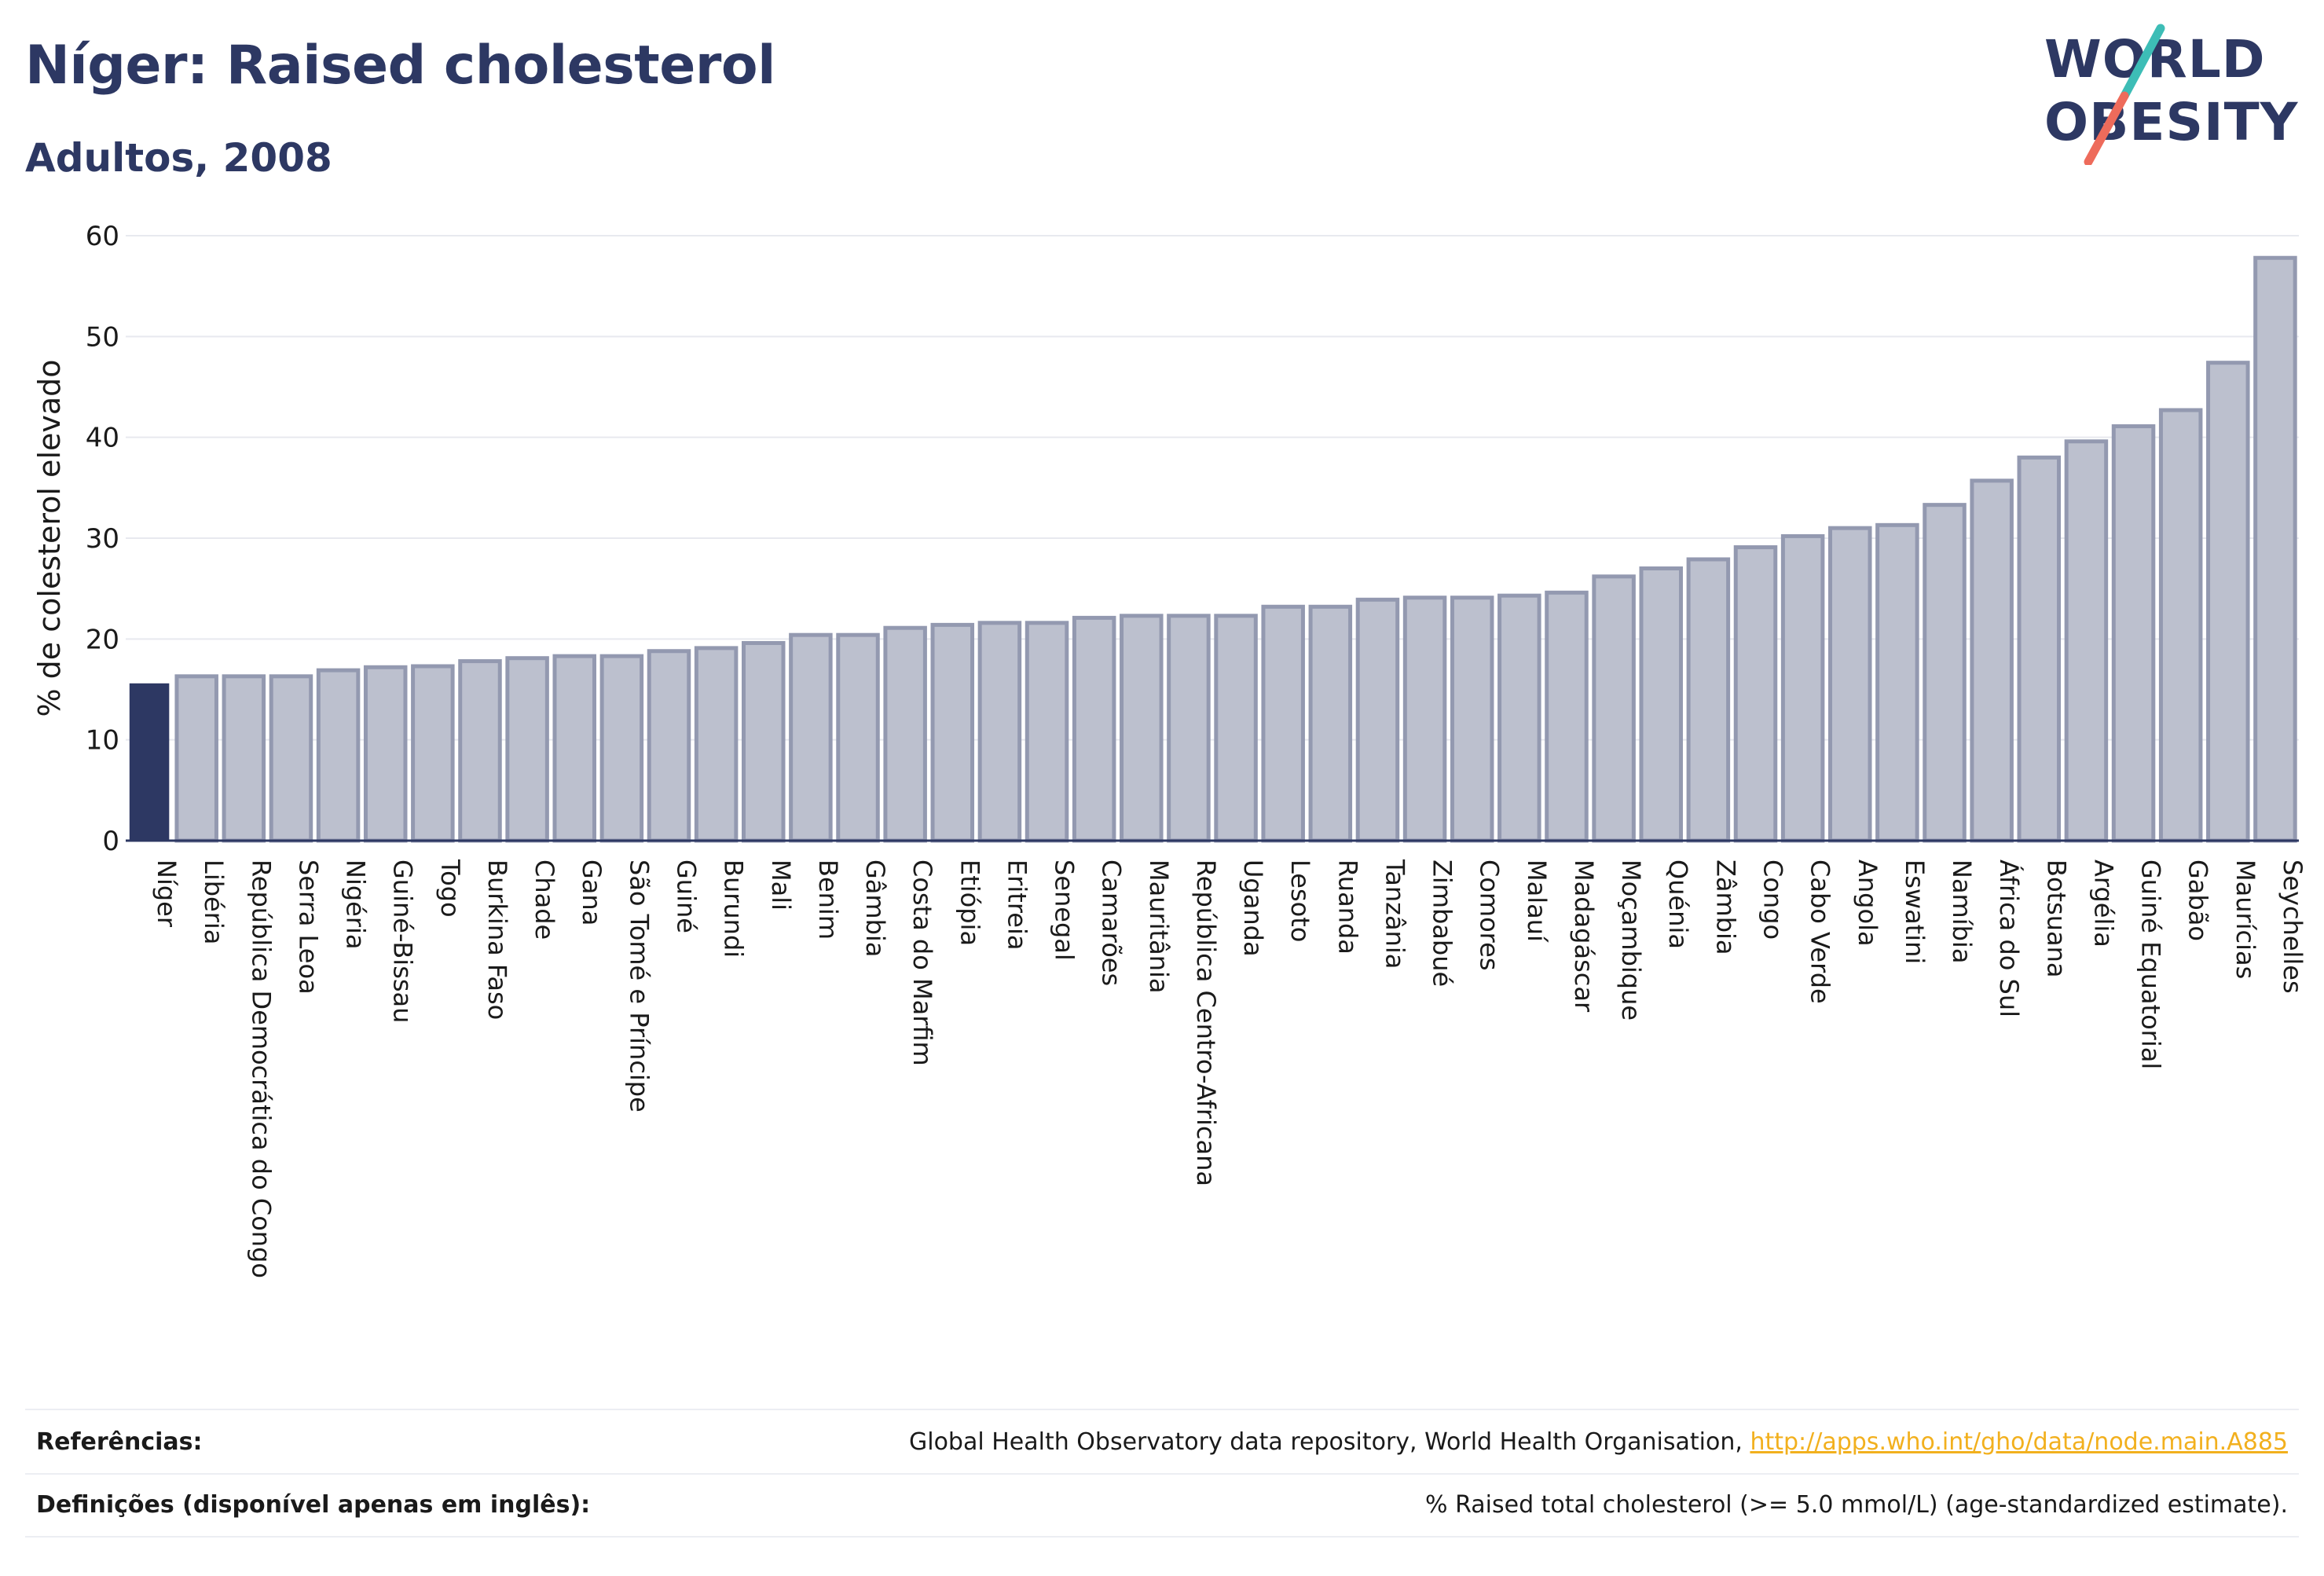 The height and width of the screenshot is (1576, 2324). Describe the element at coordinates (149, 762) in the screenshot. I see `bar-níger` at that location.